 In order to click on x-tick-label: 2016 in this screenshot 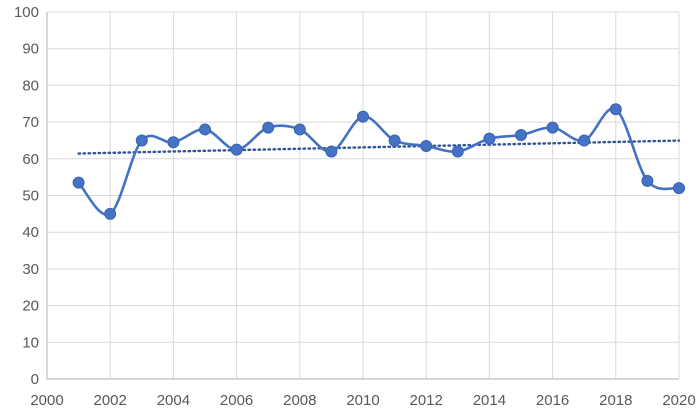, I will do `click(552, 400)`.